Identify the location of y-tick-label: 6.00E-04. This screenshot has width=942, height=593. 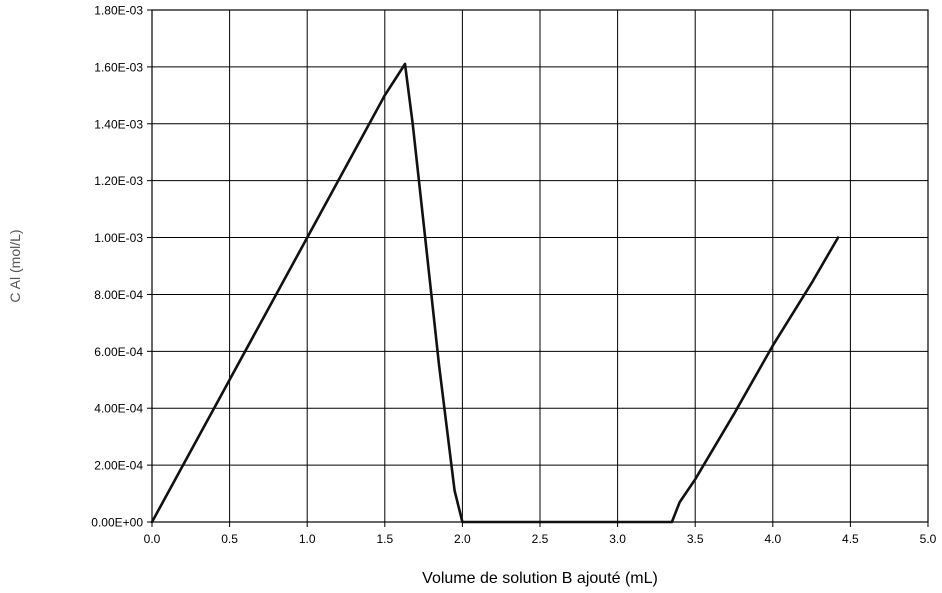
(118, 352).